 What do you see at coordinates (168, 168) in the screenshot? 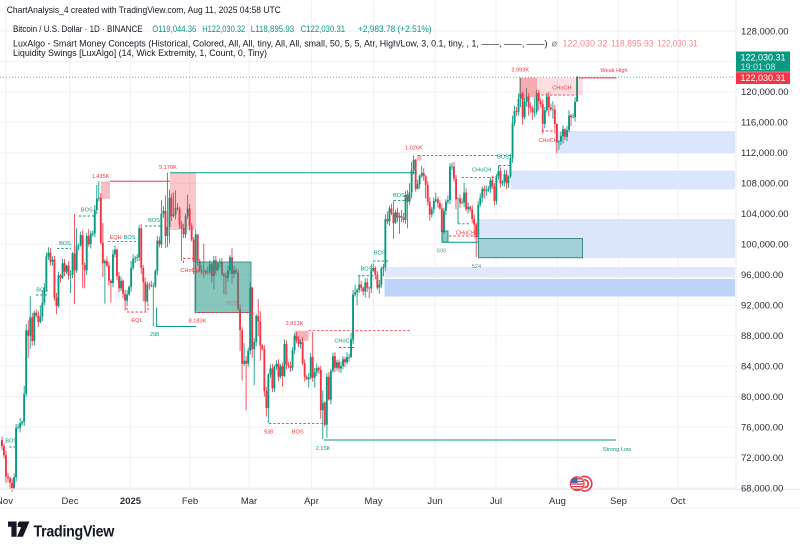
I see `svg-text: 5.170K` at bounding box center [168, 168].